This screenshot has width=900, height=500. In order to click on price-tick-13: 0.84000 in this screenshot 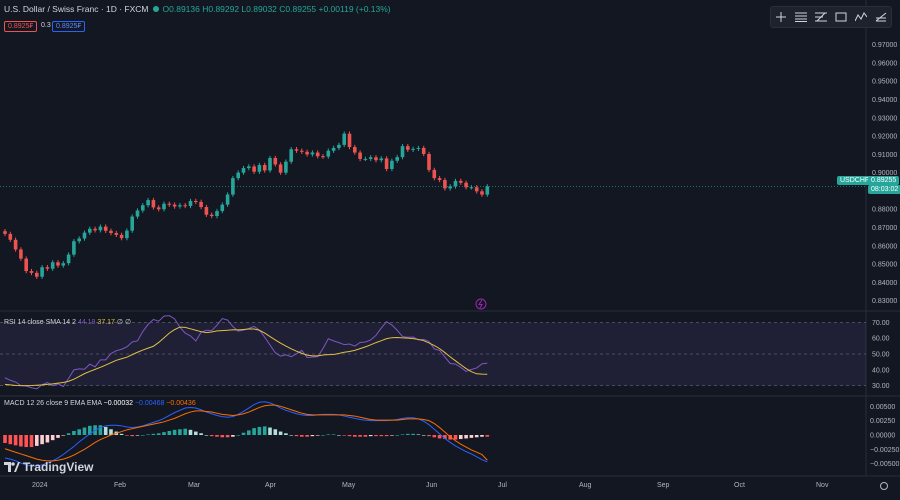, I will do `click(884, 283)`.